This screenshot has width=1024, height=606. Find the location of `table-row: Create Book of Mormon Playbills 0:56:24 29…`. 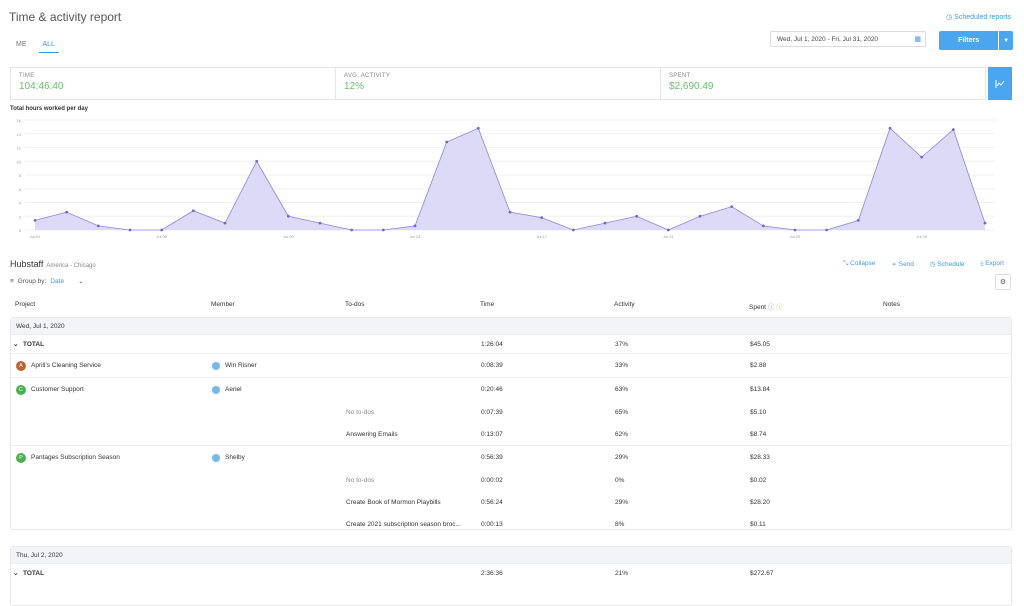

table-row: Create Book of Mormon Playbills 0:56:24 29… is located at coordinates (511, 502).